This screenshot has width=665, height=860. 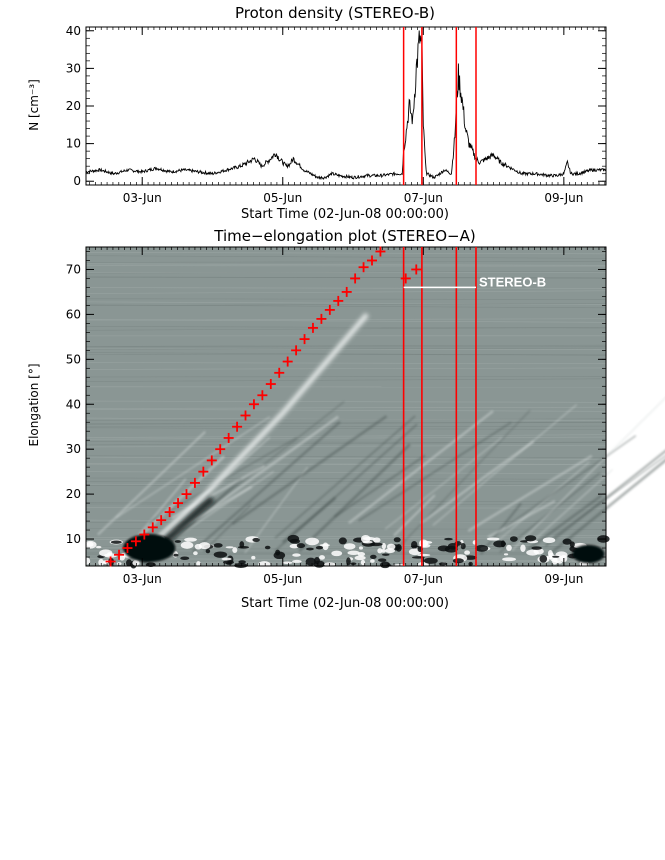 What do you see at coordinates (346, 106) in the screenshot?
I see `top-frame` at bounding box center [346, 106].